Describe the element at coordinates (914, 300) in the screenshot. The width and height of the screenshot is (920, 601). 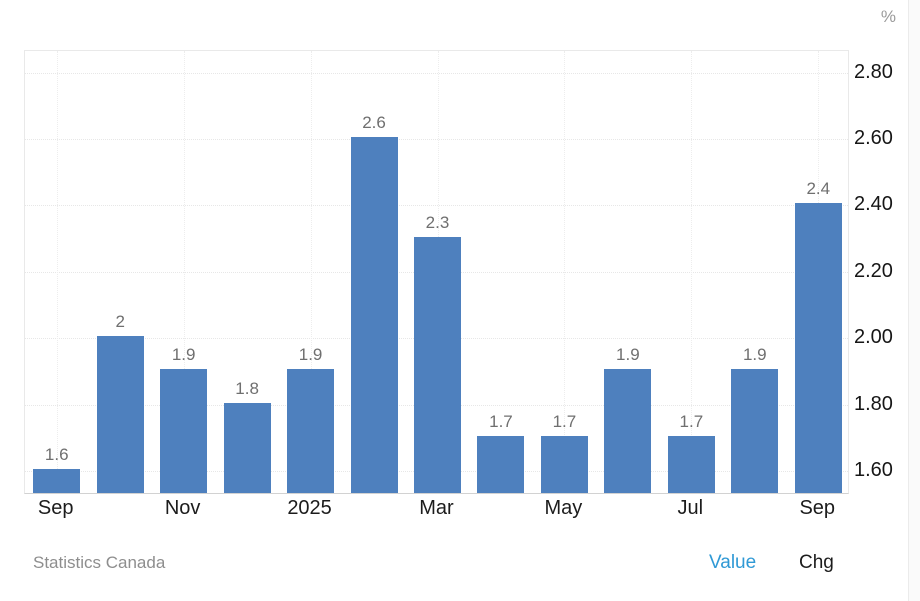
I see `scrollbar-track` at that location.